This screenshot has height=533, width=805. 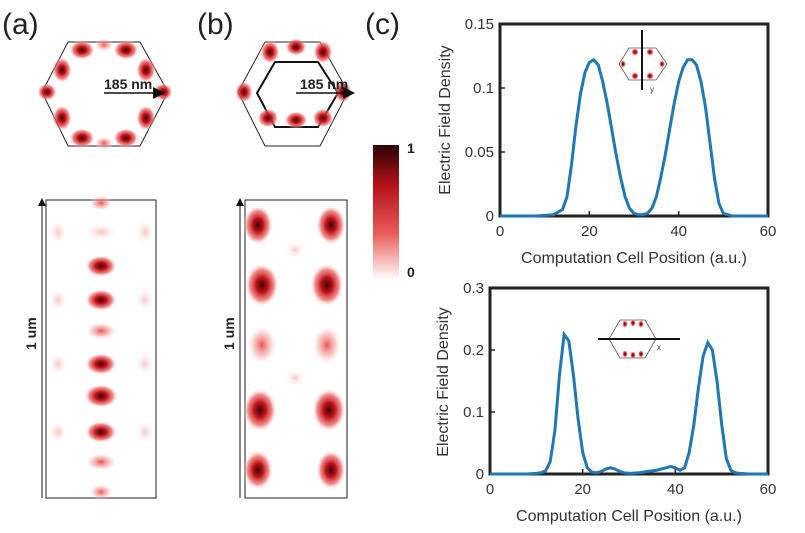 What do you see at coordinates (324, 84) in the screenshot?
I see `radius-label-b: 185 nm` at bounding box center [324, 84].